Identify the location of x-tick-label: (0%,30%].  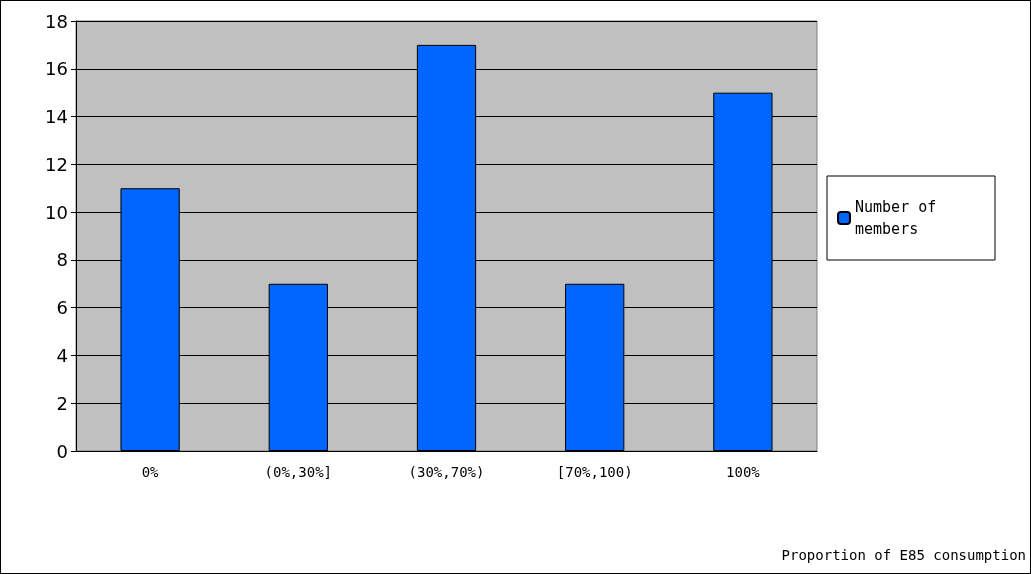
(298, 472).